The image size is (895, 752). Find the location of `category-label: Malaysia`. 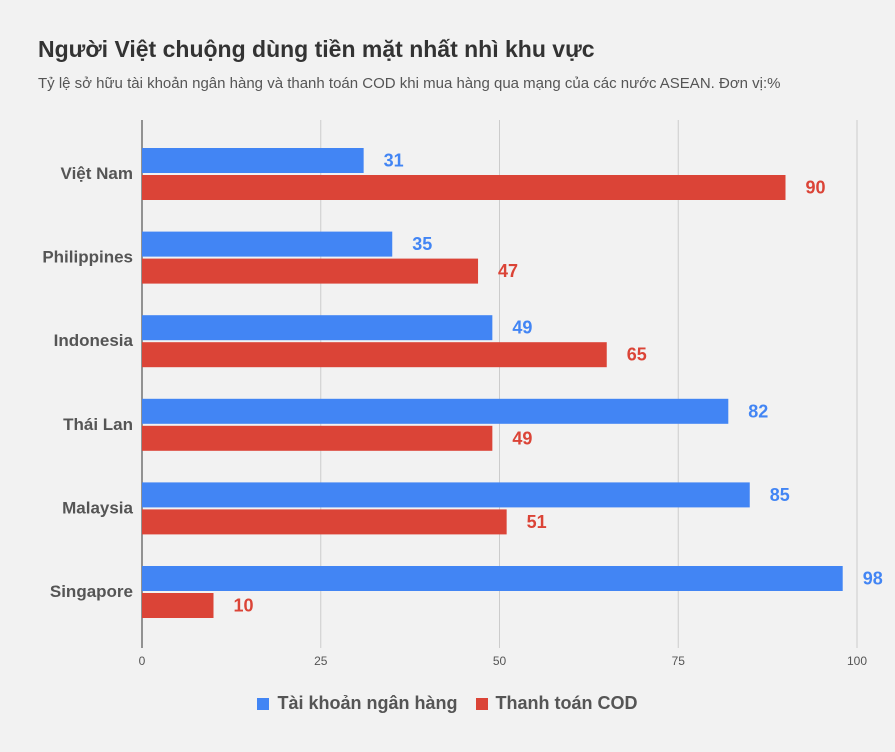

category-label: Malaysia is located at coordinates (97, 507).